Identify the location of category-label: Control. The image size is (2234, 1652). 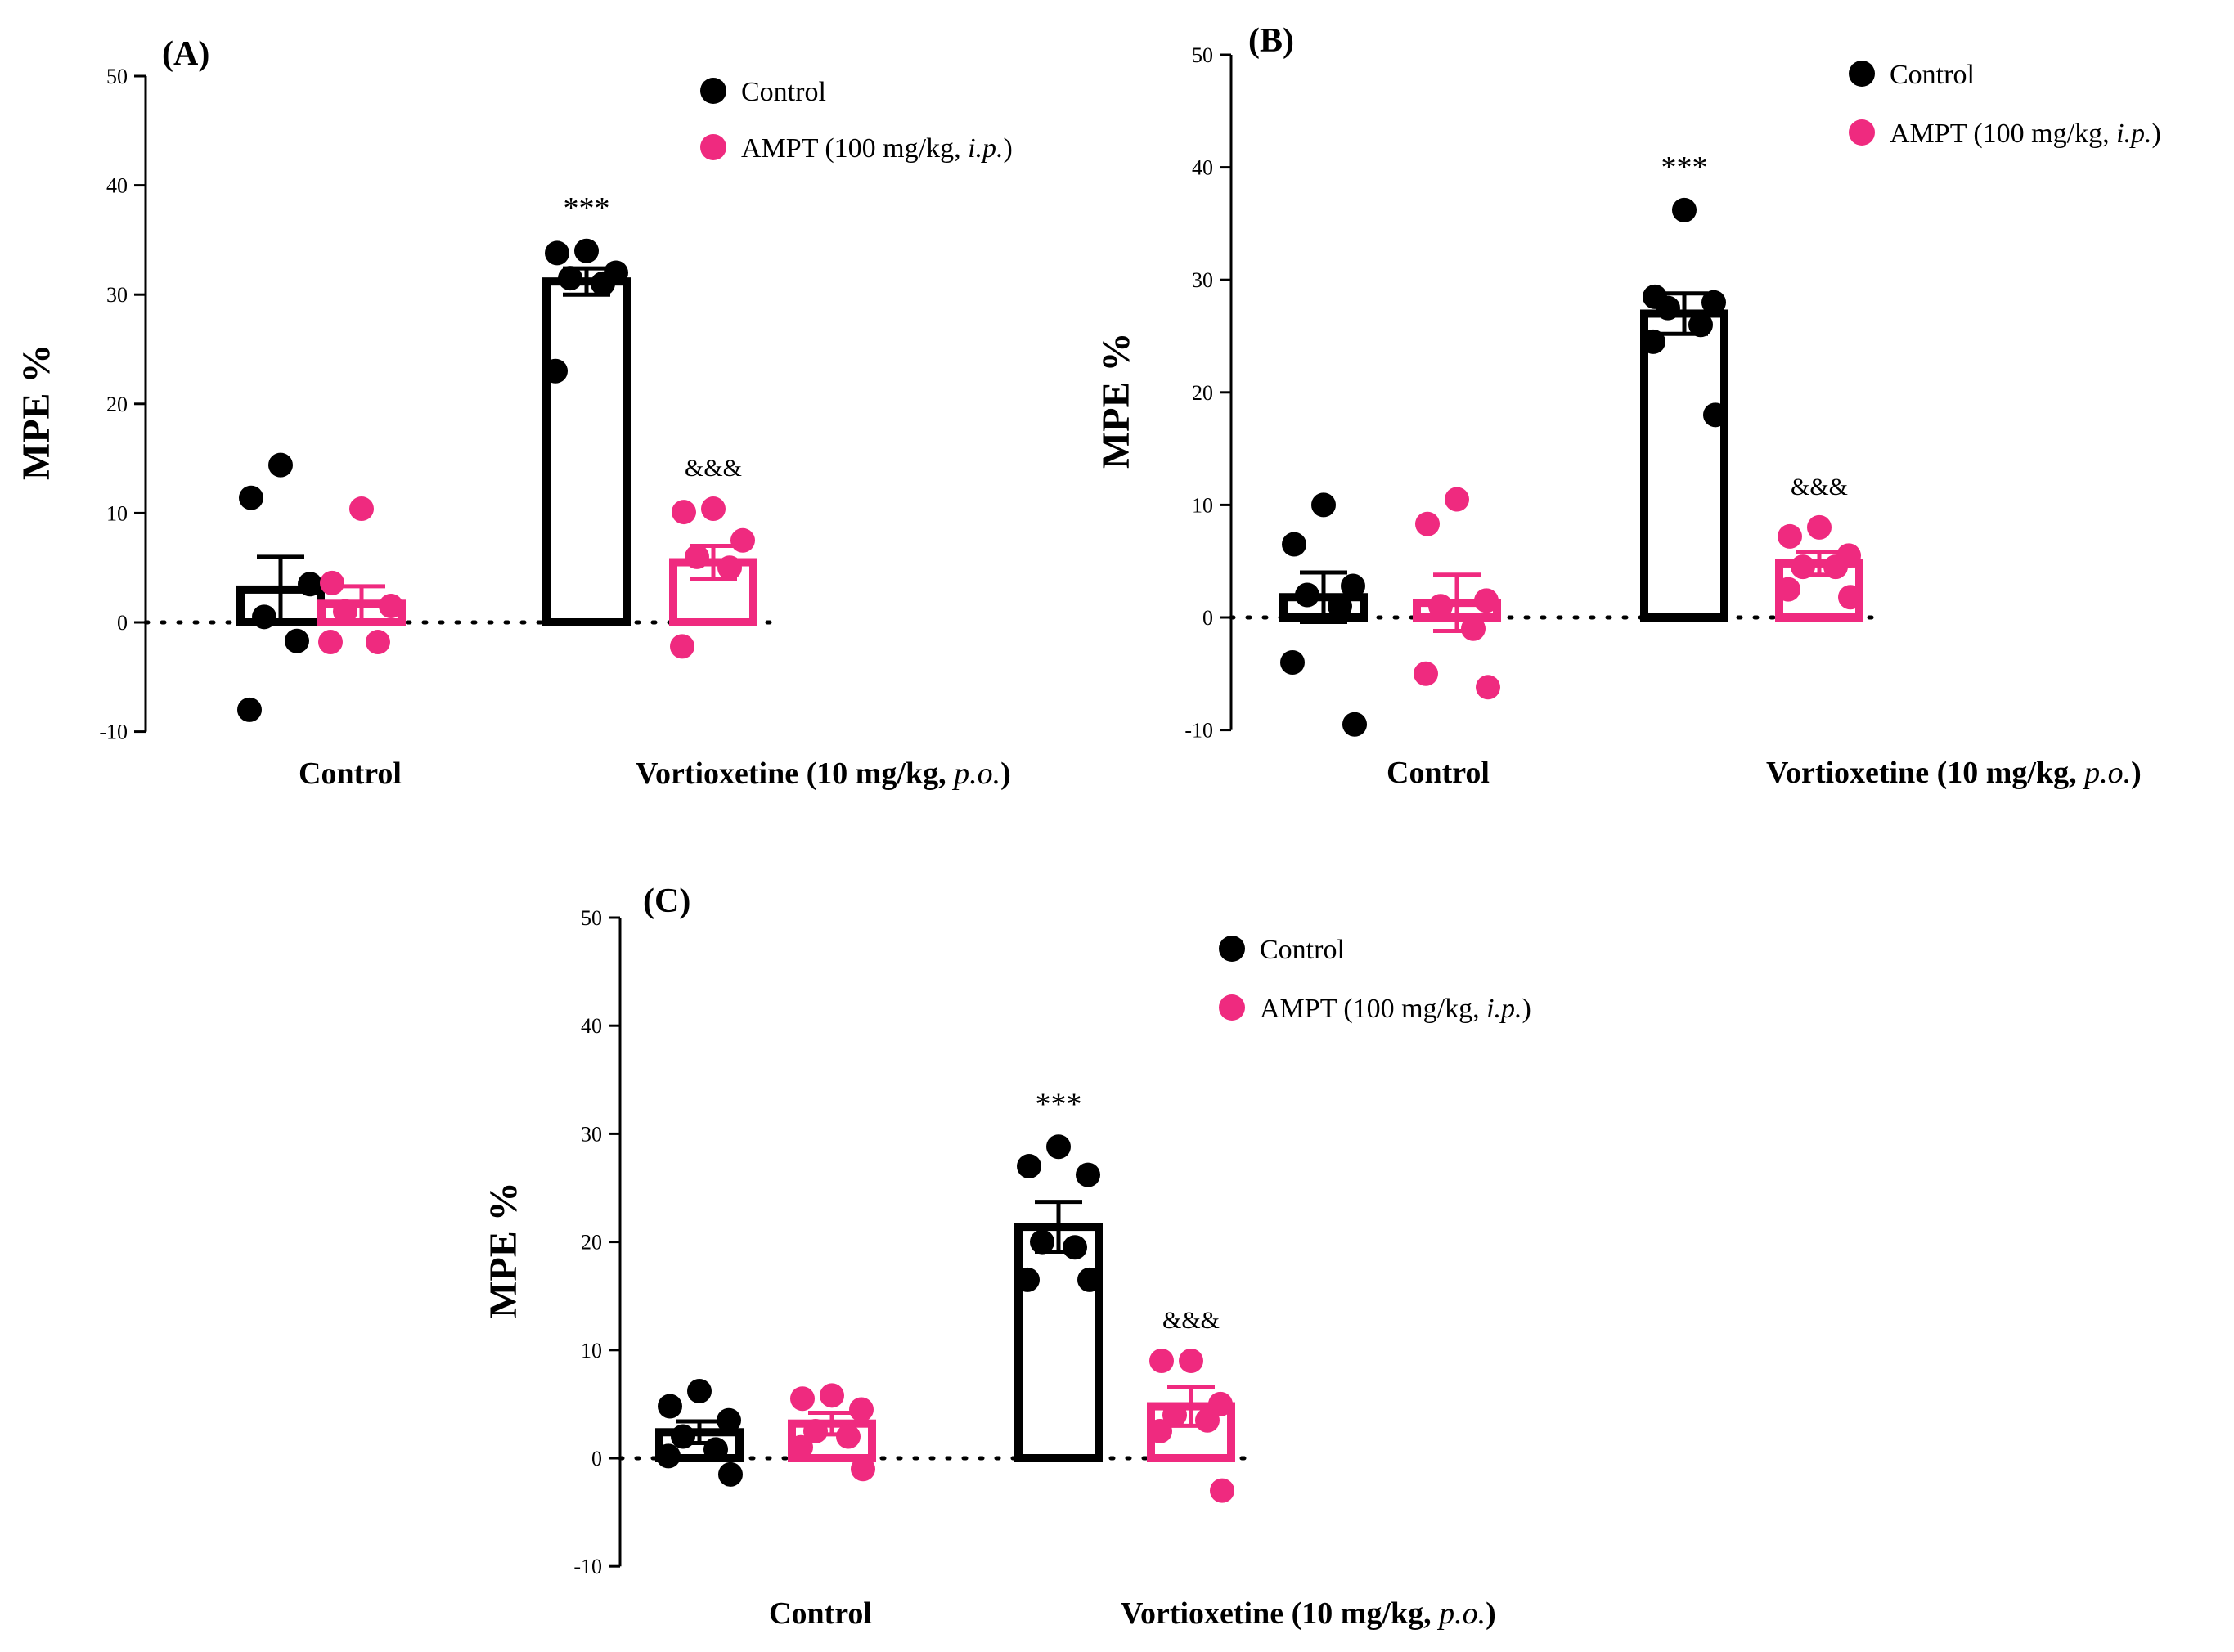
(820, 1614).